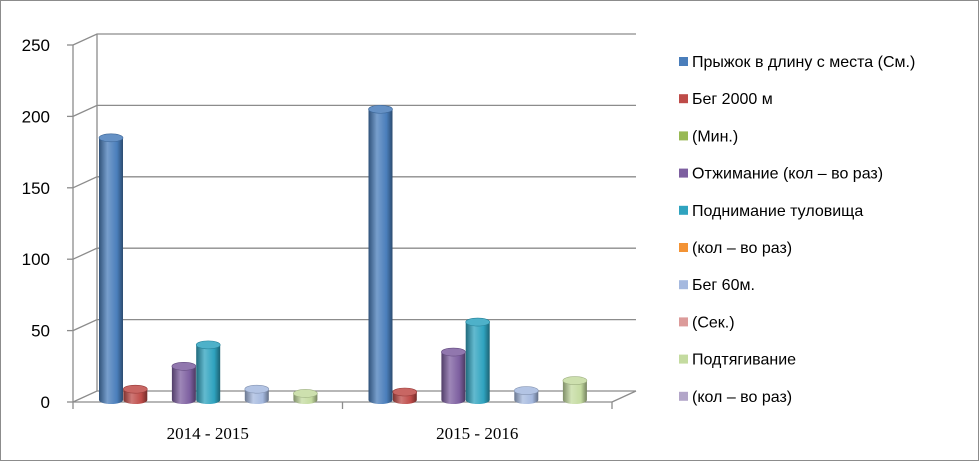  Describe the element at coordinates (36, 259) in the screenshot. I see `y-tick-label: 100` at that location.